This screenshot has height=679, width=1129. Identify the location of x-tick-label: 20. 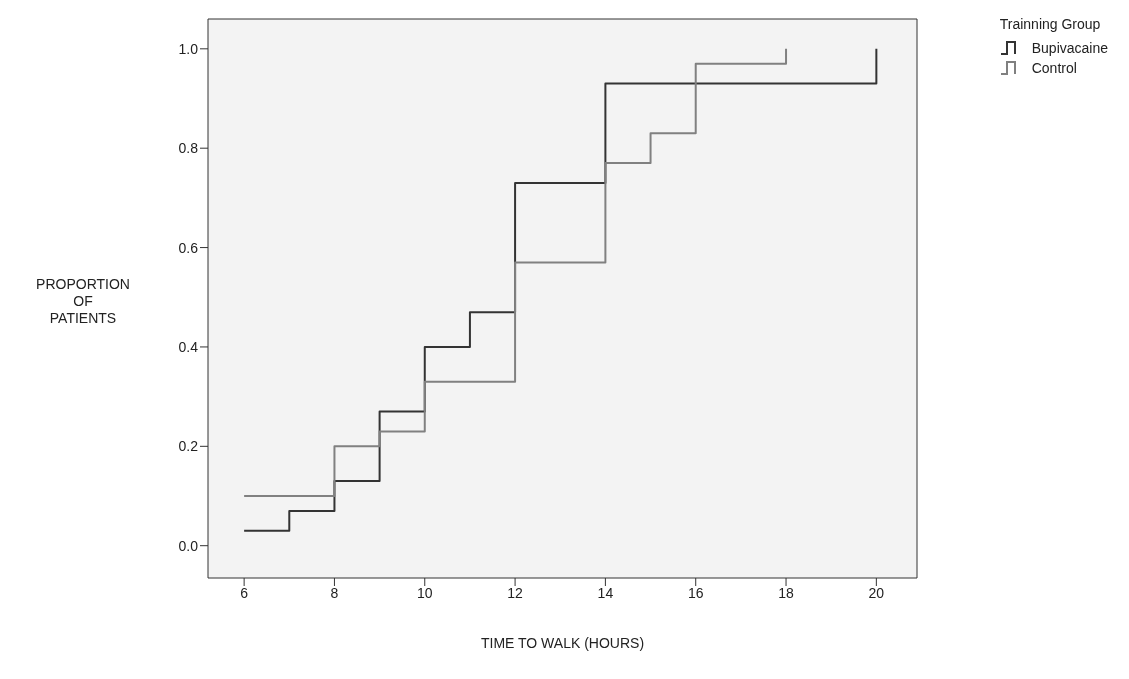
(876, 592).